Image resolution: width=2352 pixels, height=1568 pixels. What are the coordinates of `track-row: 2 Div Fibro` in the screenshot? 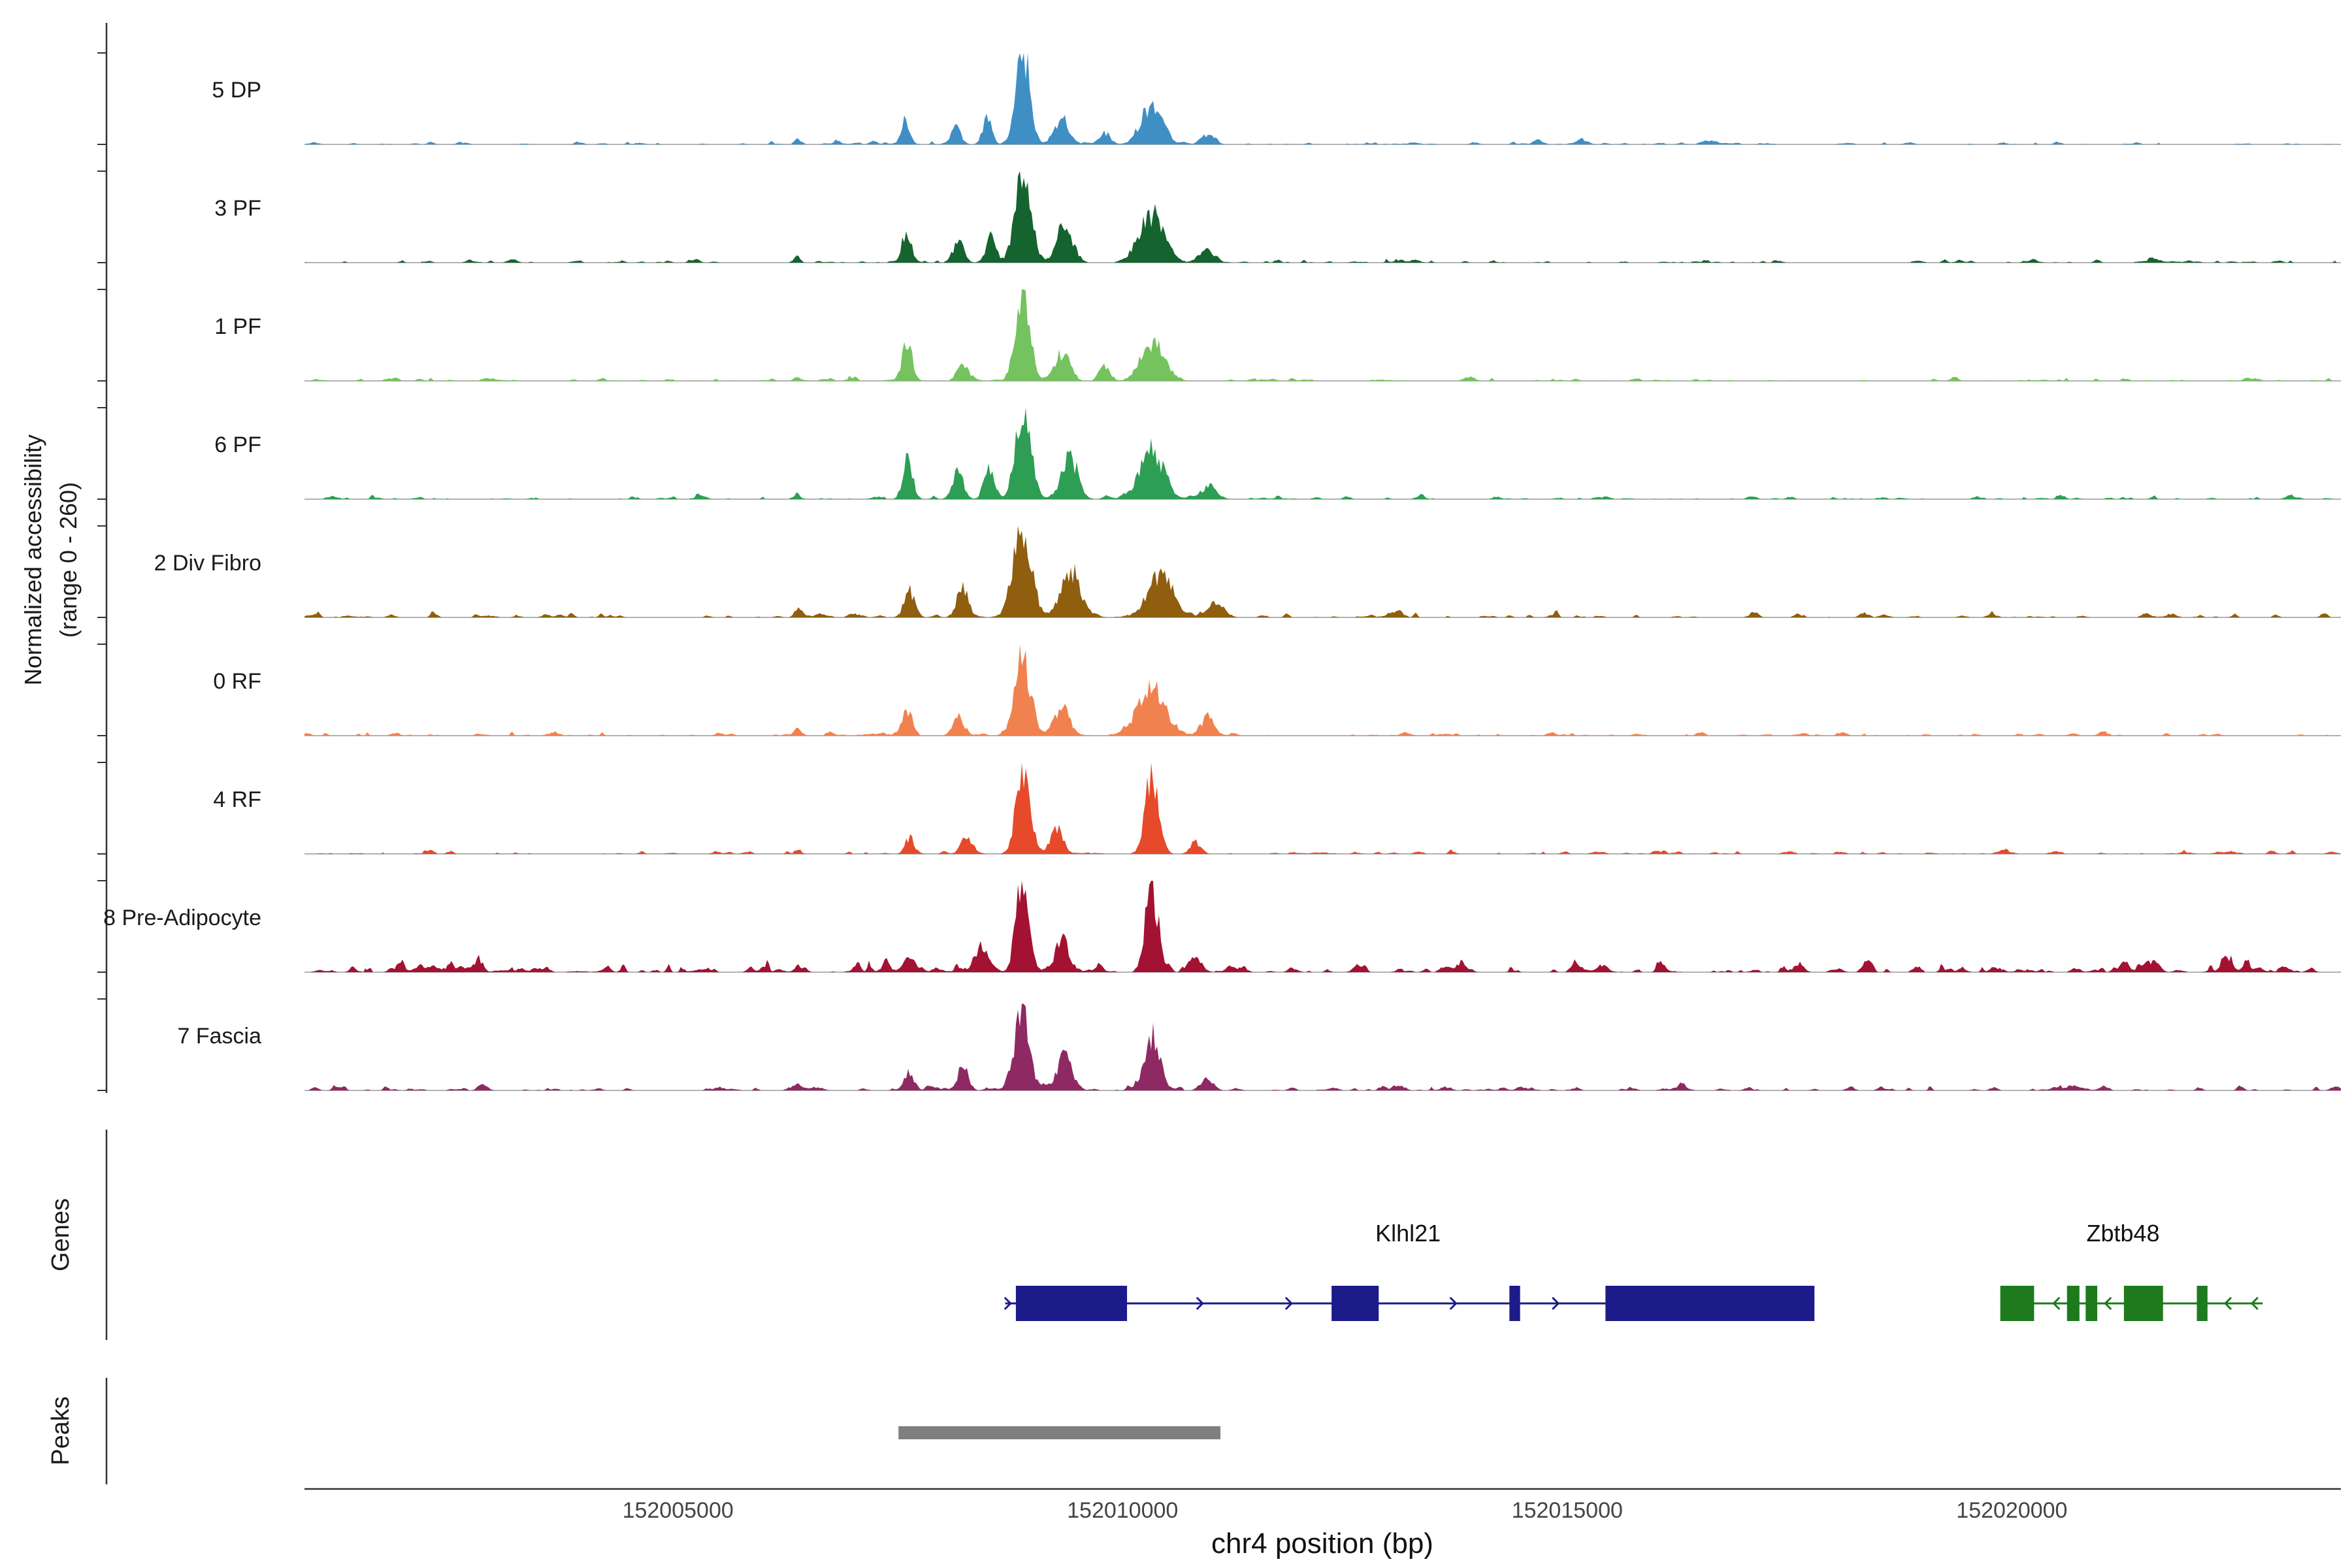 It's located at (1219, 571).